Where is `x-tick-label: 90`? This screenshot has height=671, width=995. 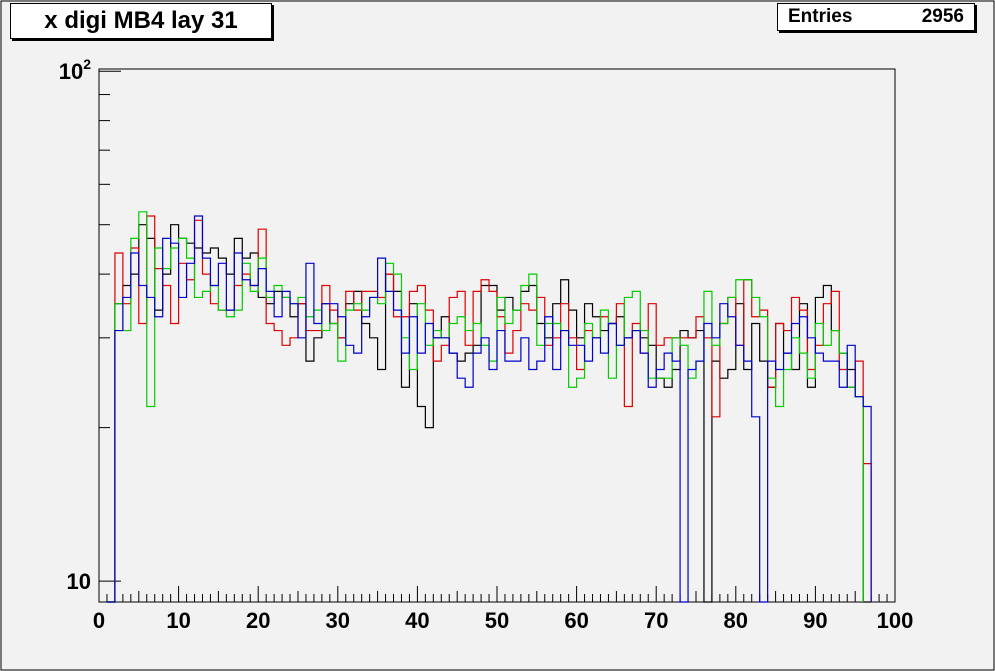 x-tick-label: 90 is located at coordinates (815, 620).